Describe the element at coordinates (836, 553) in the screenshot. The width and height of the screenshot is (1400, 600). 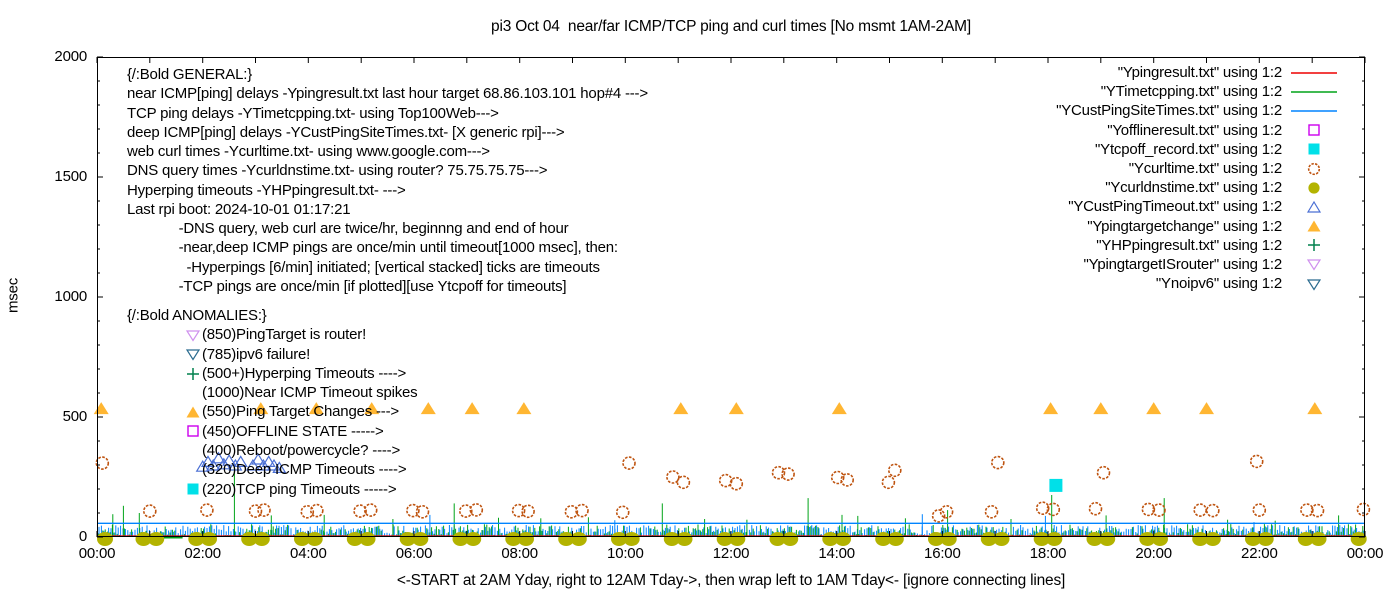
I see `x-tick-label: 14:00` at that location.